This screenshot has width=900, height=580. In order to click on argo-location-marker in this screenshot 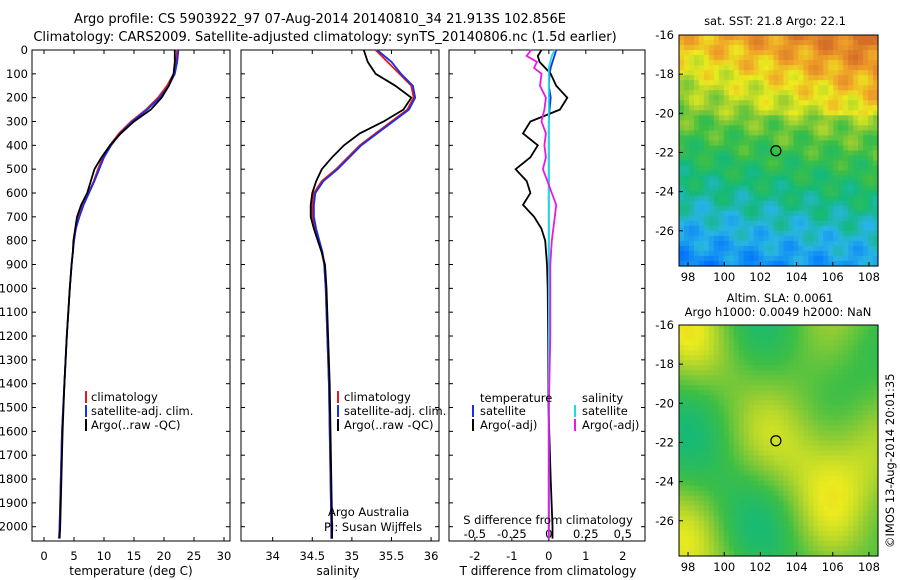, I will do `click(776, 441)`.